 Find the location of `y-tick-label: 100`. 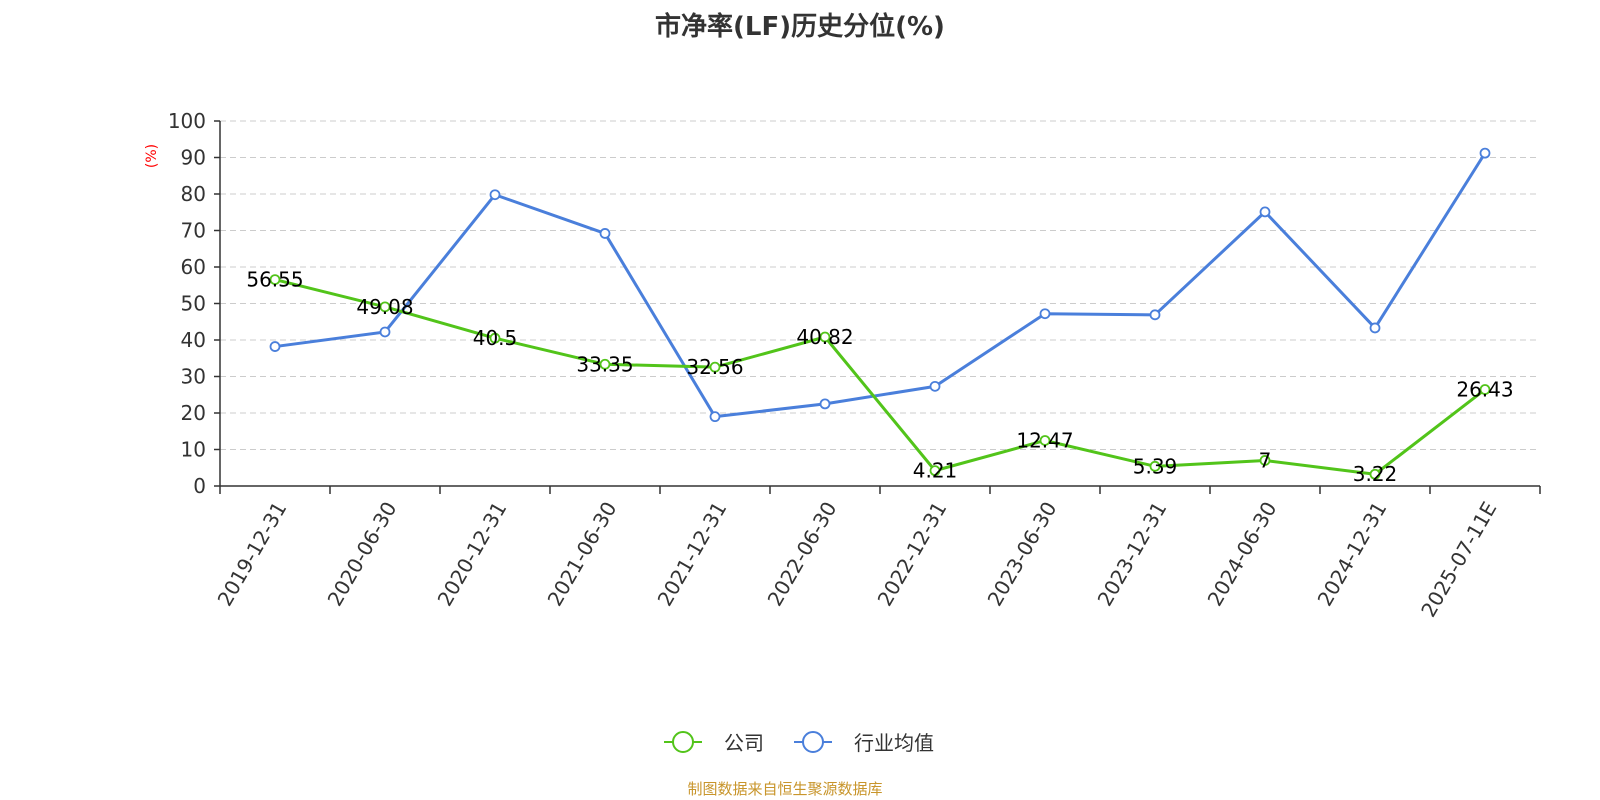

y-tick-label: 100 is located at coordinates (187, 121).